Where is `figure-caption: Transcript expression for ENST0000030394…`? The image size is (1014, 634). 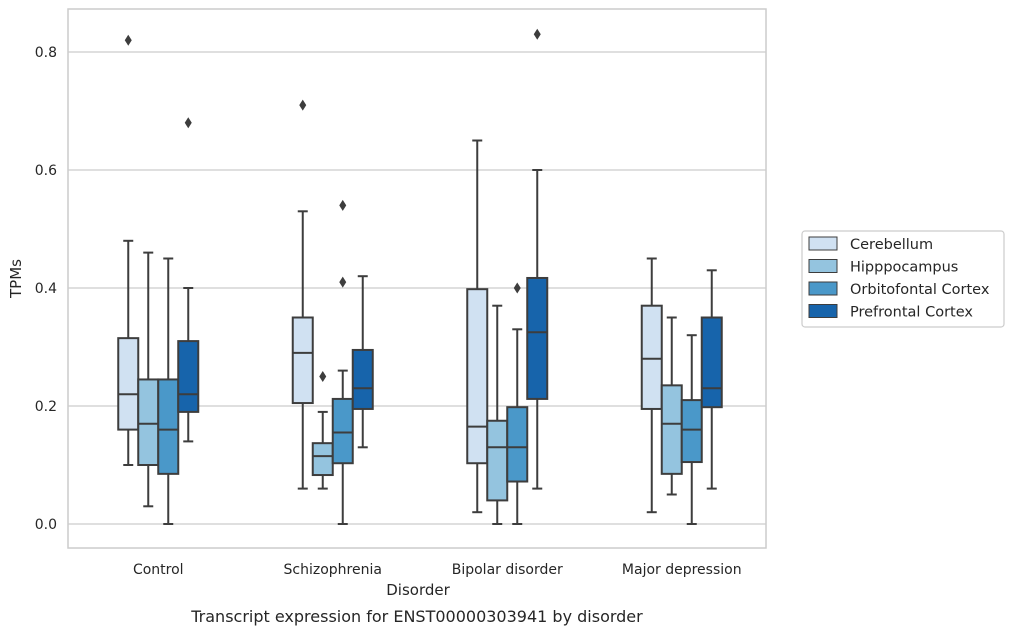 figure-caption: Transcript expression for ENST0000030394… is located at coordinates (416, 616).